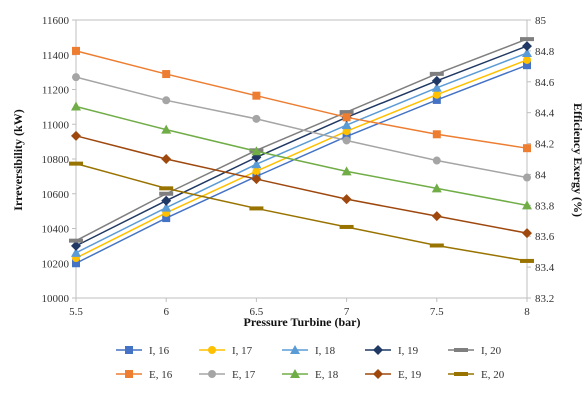 This screenshot has width=585, height=405. Describe the element at coordinates (242, 351) in the screenshot. I see `legend-label: I, 17` at that location.